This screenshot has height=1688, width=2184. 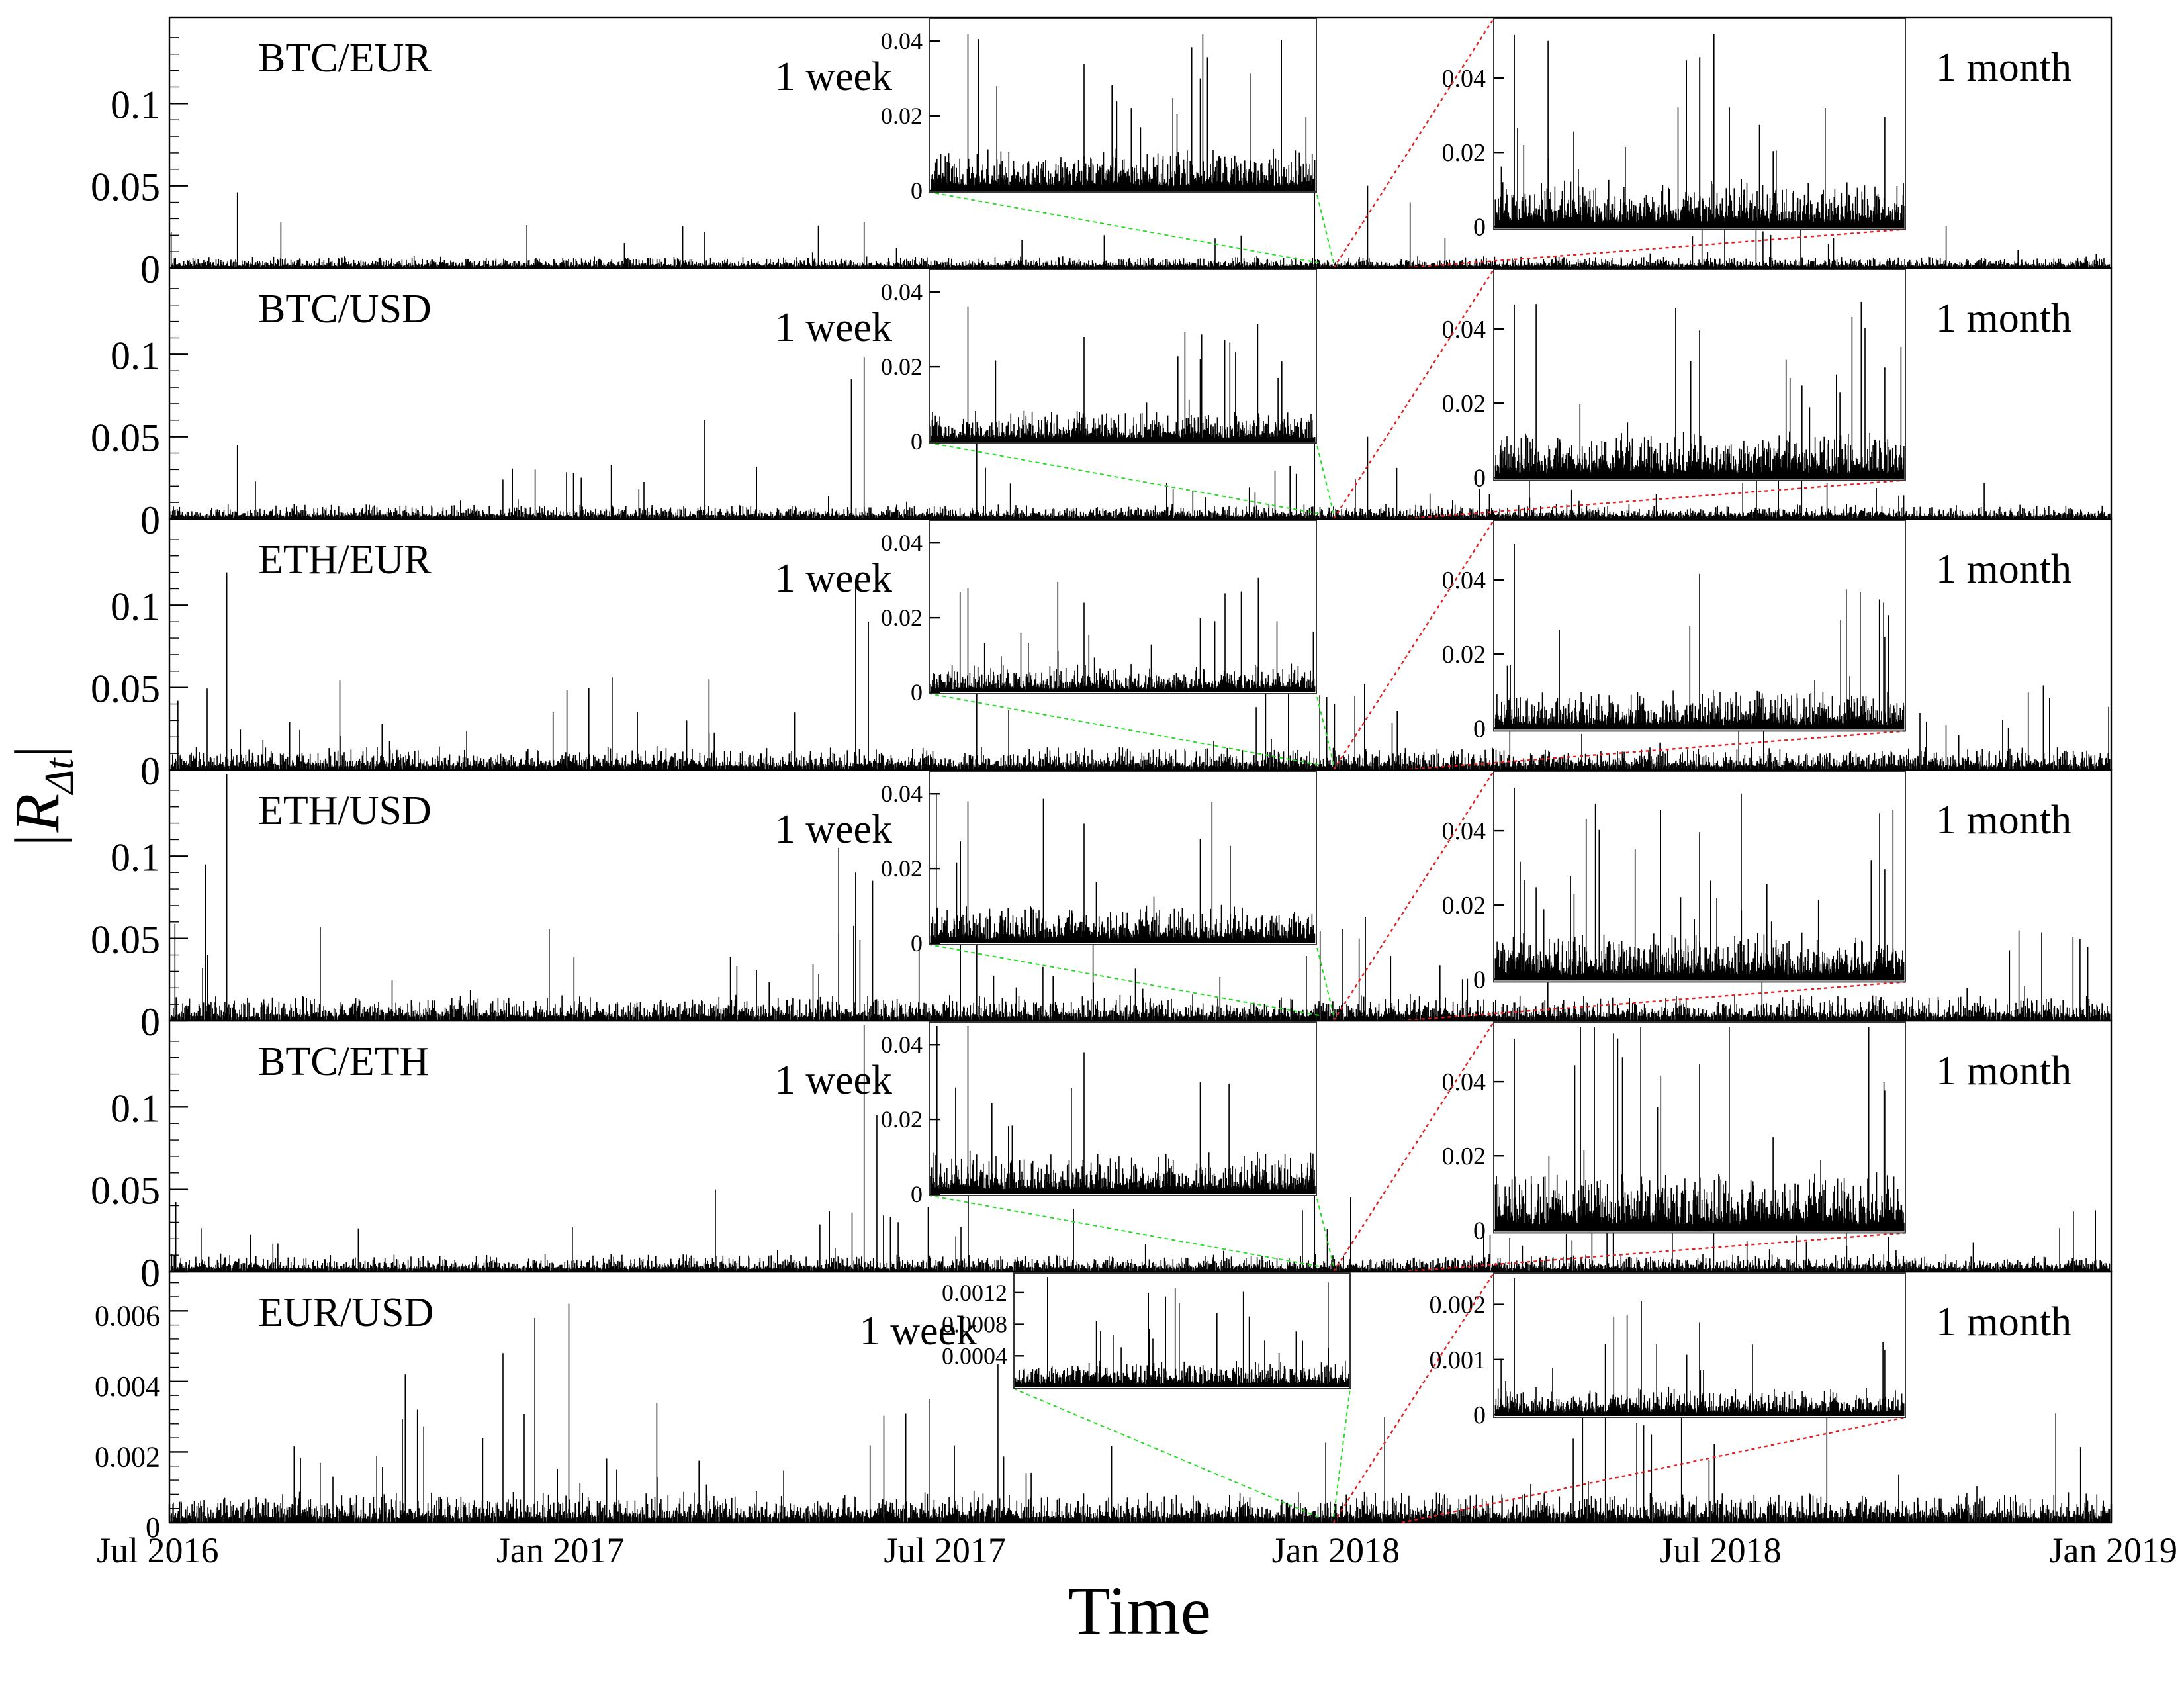 I want to click on panel-label: ETH/EUR, so click(x=345, y=560).